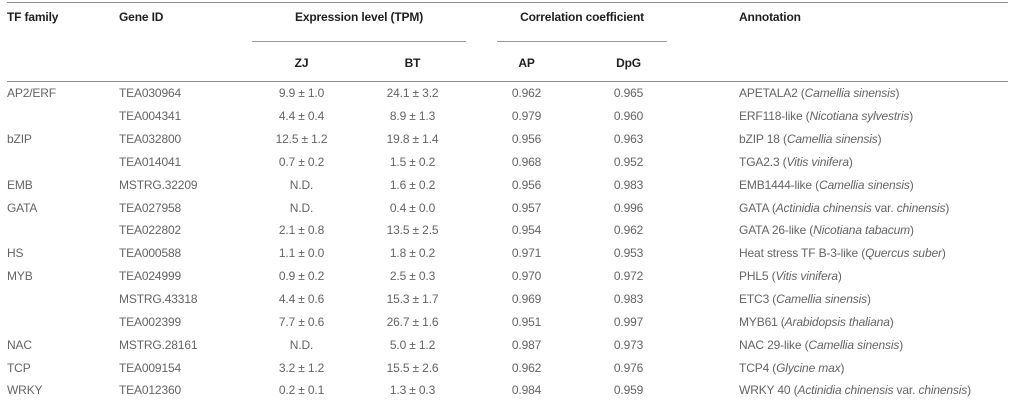 This screenshot has height=402, width=1015. I want to click on tf-family-cell: EMB, so click(20, 184).